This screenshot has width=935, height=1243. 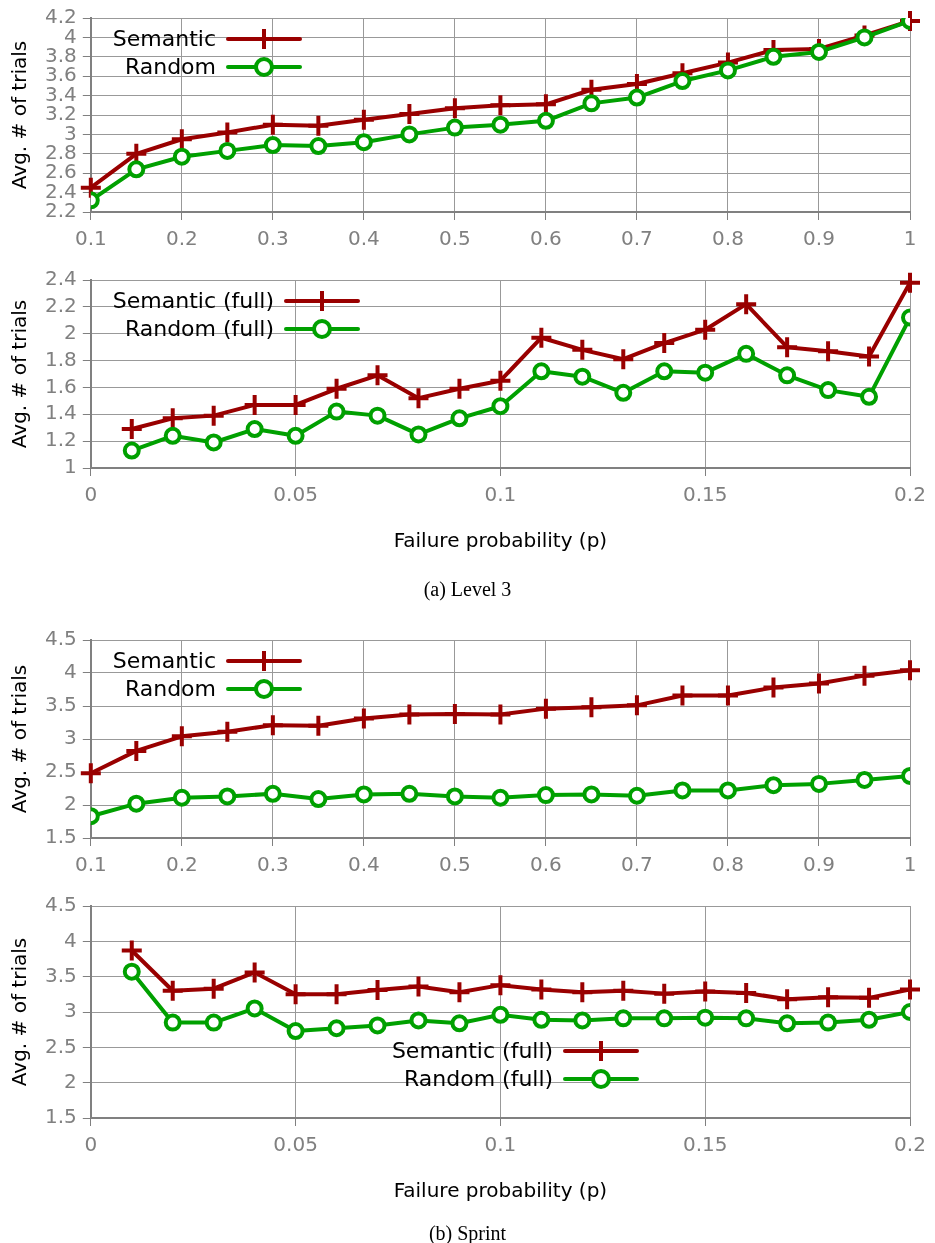 What do you see at coordinates (60, 1116) in the screenshot?
I see `y-tick-label: 1.5` at bounding box center [60, 1116].